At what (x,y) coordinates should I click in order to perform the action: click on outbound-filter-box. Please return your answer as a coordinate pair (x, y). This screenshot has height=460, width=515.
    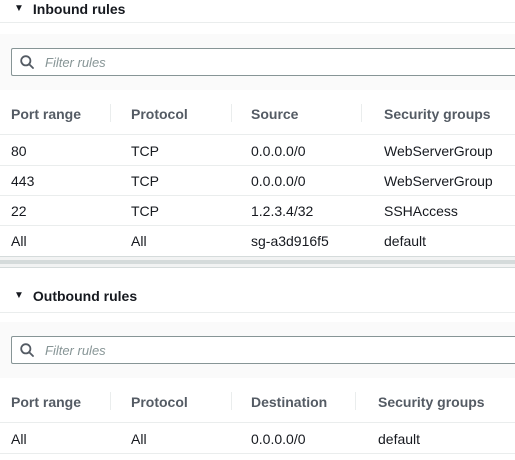
    Looking at the image, I should click on (263, 350).